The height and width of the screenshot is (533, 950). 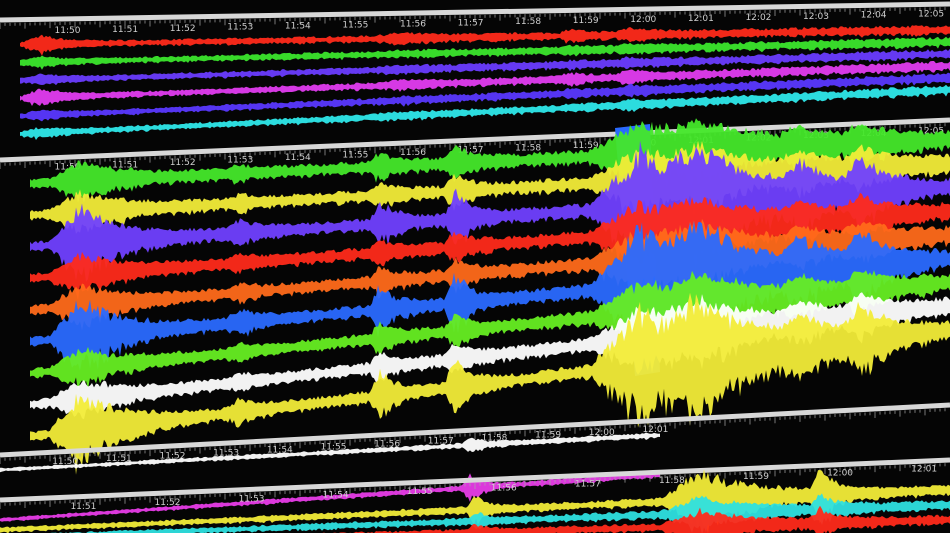 I want to click on time-label: 12:02, so click(x=758, y=18).